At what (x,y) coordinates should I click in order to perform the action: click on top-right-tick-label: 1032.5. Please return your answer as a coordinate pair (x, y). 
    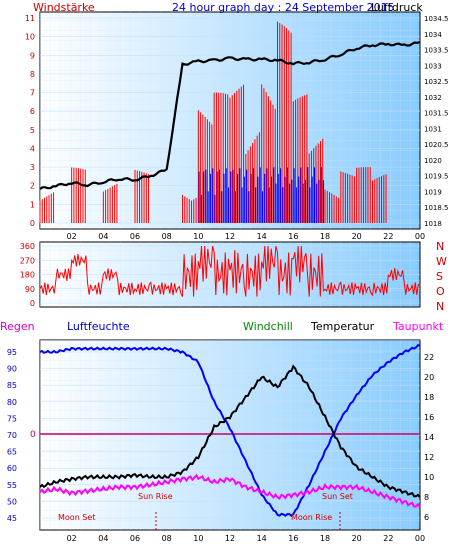
    Looking at the image, I should click on (436, 82).